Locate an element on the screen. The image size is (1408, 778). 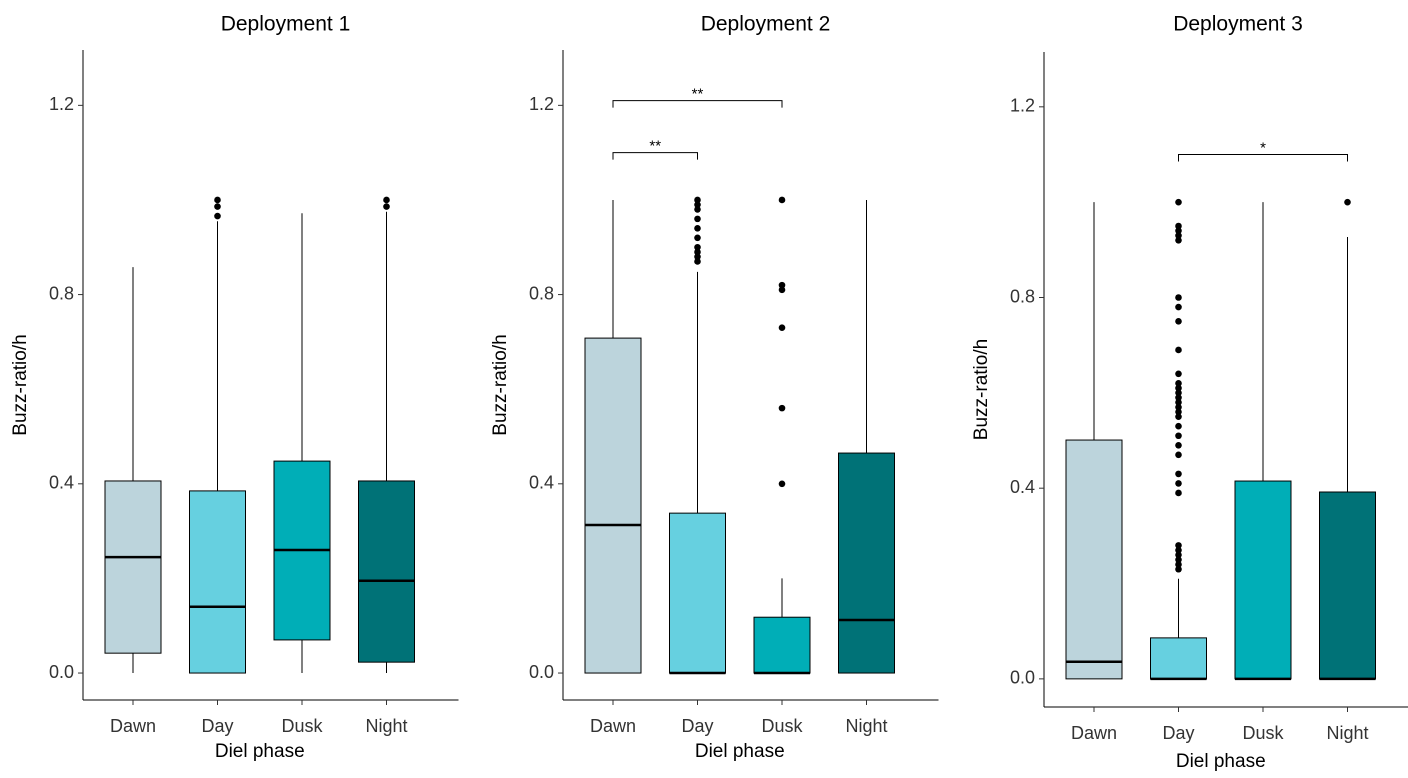
chart-title: Deployment 3 is located at coordinates (1238, 24).